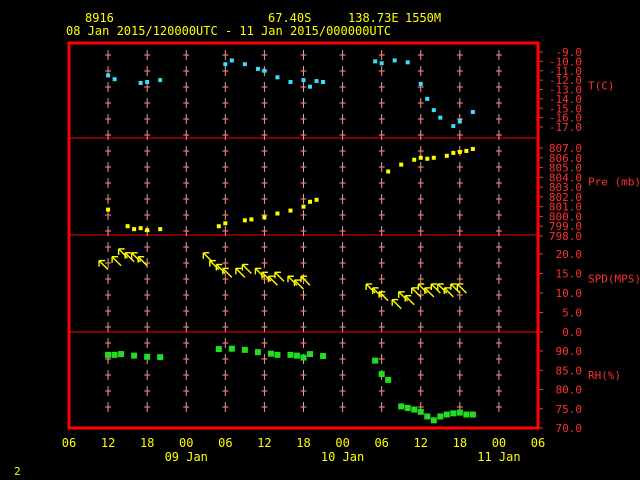  I want to click on station-elevation: 1550M, so click(423, 18).